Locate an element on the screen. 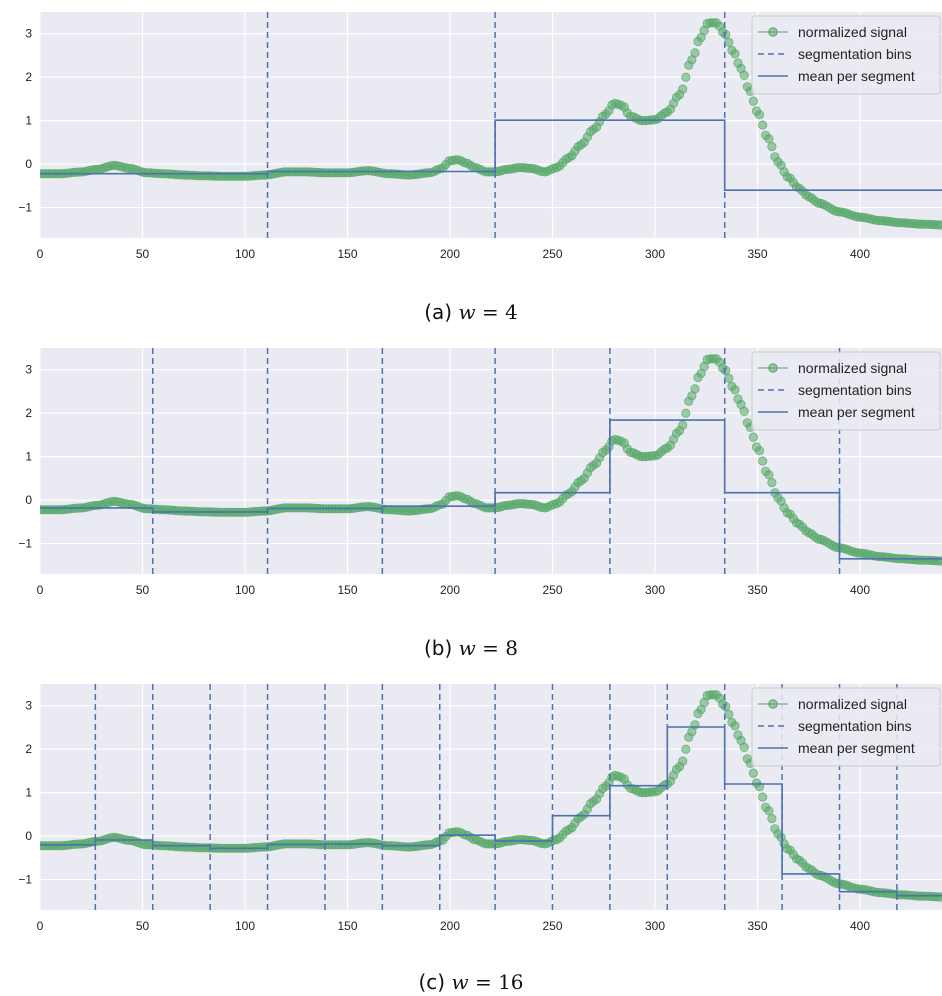 The height and width of the screenshot is (996, 942). caption-c-value: 16 is located at coordinates (511, 982).